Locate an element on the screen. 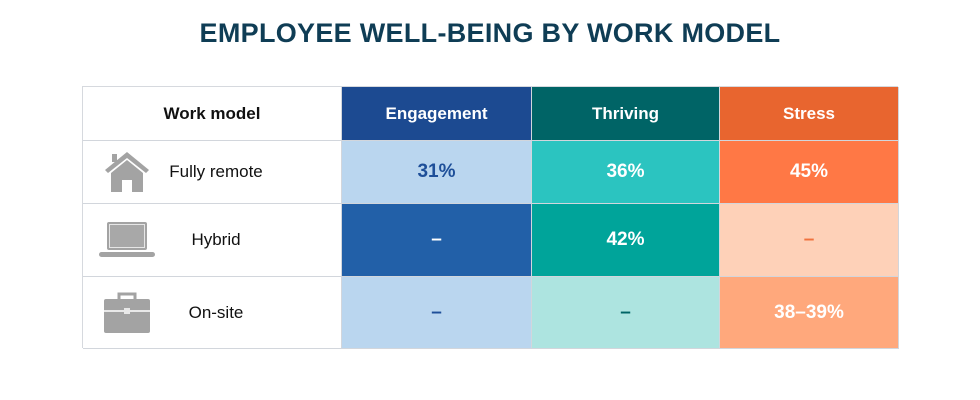 The width and height of the screenshot is (980, 400). header-thriving: Thriving is located at coordinates (626, 114).